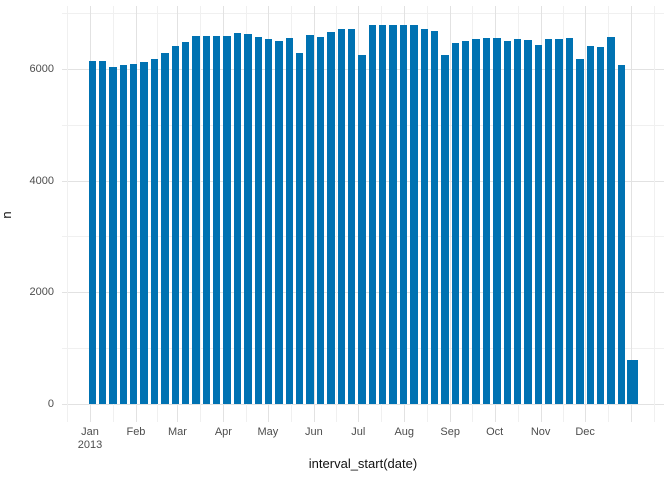  I want to click on x-tick-label: Aug, so click(404, 432).